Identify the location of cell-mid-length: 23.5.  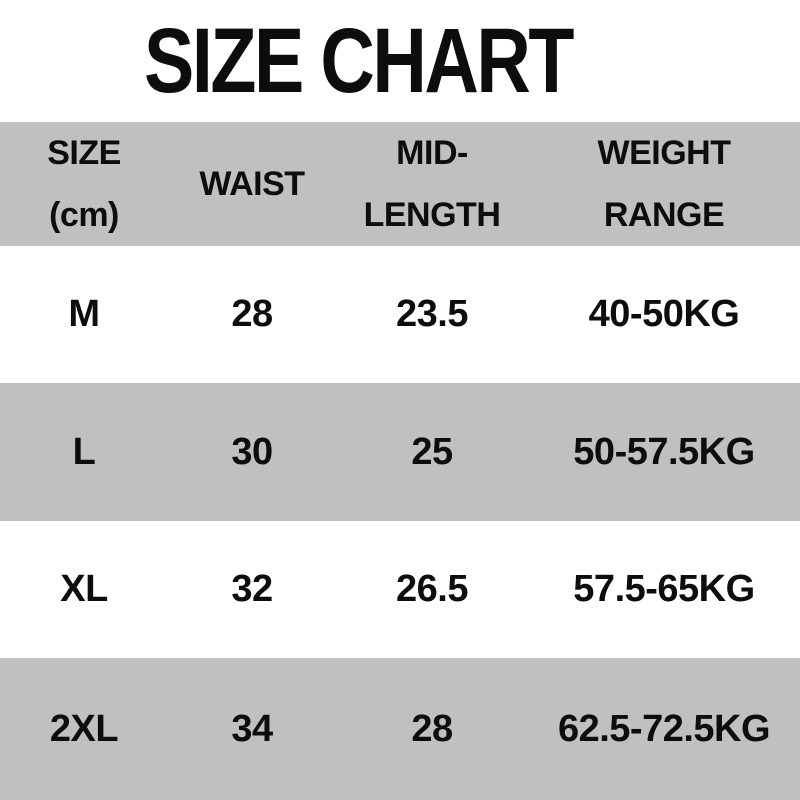
(432, 314).